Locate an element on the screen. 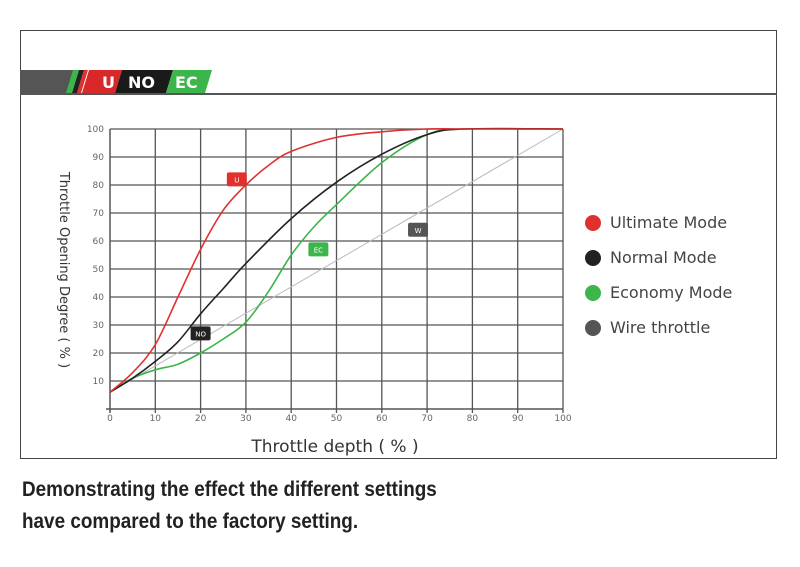 This screenshot has width=800, height=567. series-marker-label: EC is located at coordinates (318, 250).